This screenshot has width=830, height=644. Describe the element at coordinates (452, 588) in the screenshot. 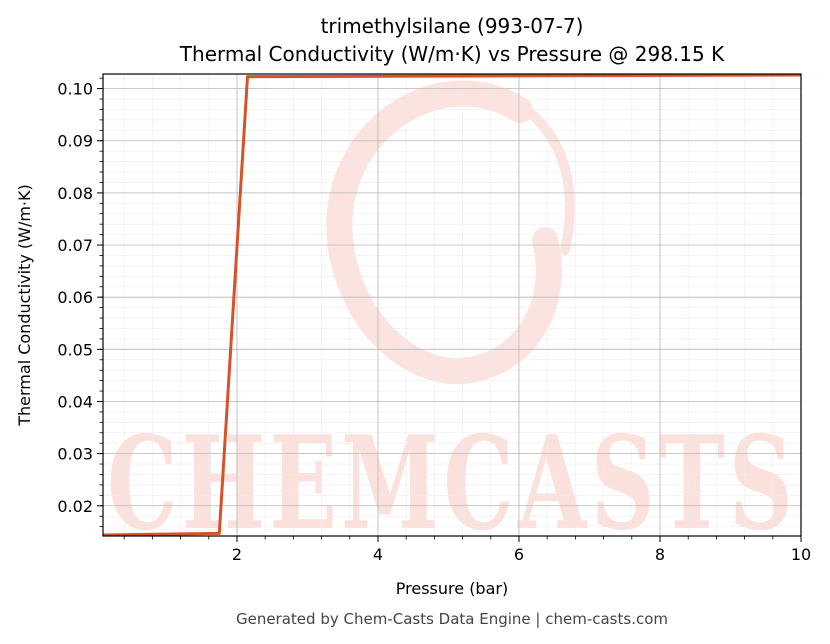

I see `x-axis-label: Pressure (bar)` at that location.